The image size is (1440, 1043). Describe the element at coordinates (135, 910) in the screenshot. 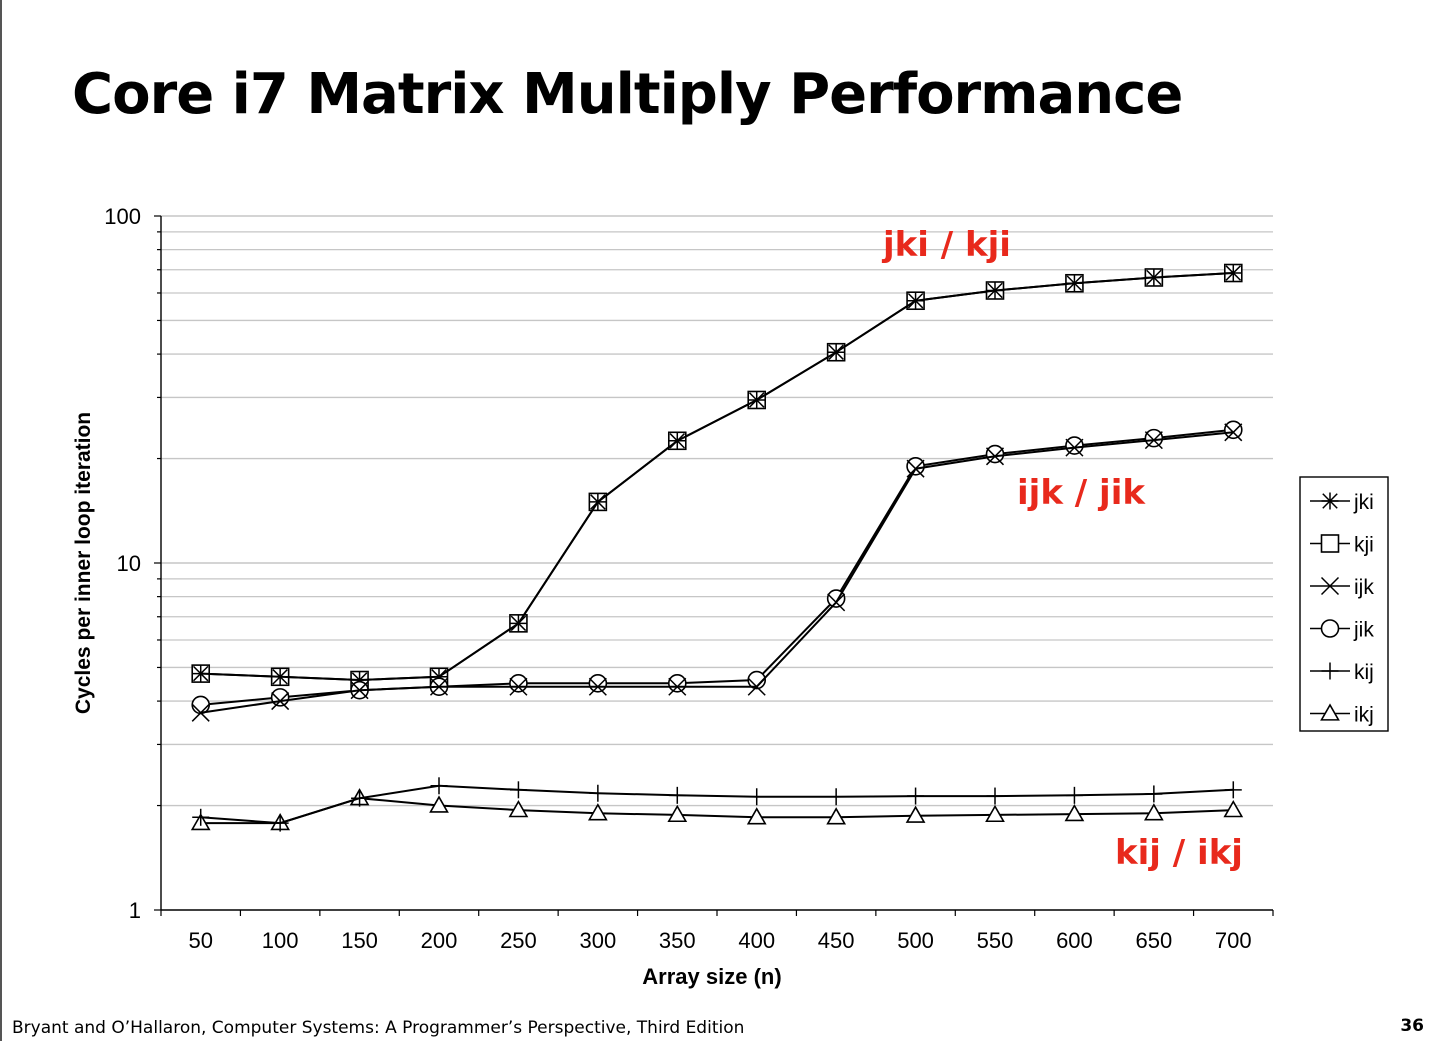

I see `y-tick-label: 1` at that location.